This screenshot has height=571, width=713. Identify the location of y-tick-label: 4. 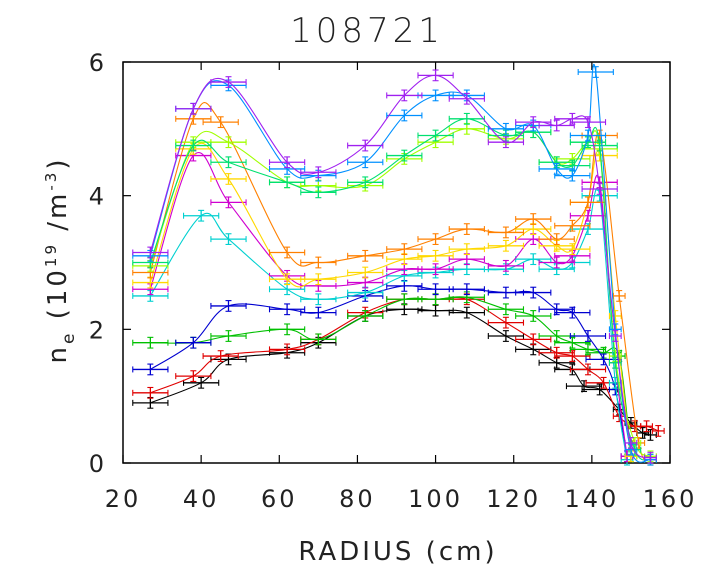
(98, 197).